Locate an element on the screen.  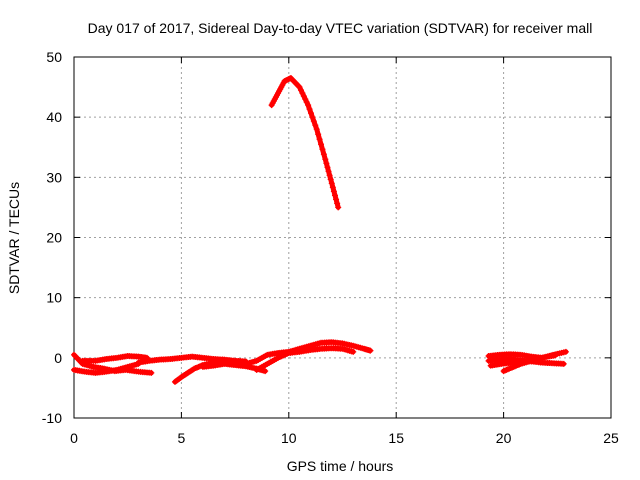
y-axis-title: SDTVAR / TECUs is located at coordinates (14, 238).